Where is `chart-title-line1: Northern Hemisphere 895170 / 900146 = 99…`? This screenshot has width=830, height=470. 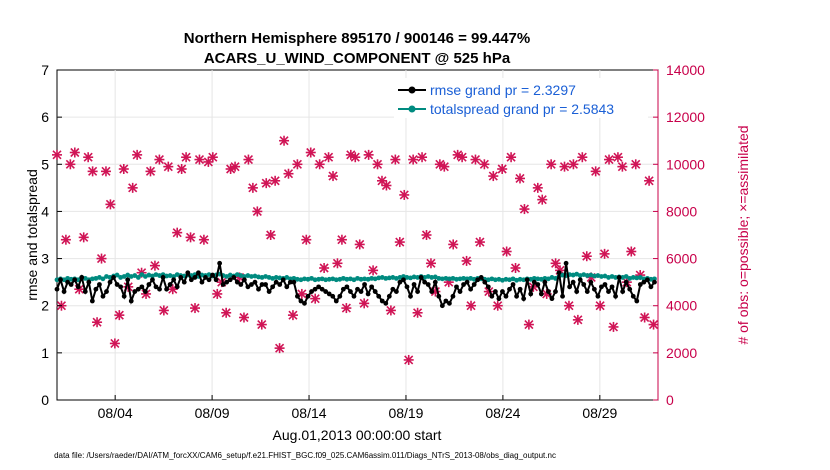 chart-title-line1: Northern Hemisphere 895170 / 900146 = 99… is located at coordinates (357, 38).